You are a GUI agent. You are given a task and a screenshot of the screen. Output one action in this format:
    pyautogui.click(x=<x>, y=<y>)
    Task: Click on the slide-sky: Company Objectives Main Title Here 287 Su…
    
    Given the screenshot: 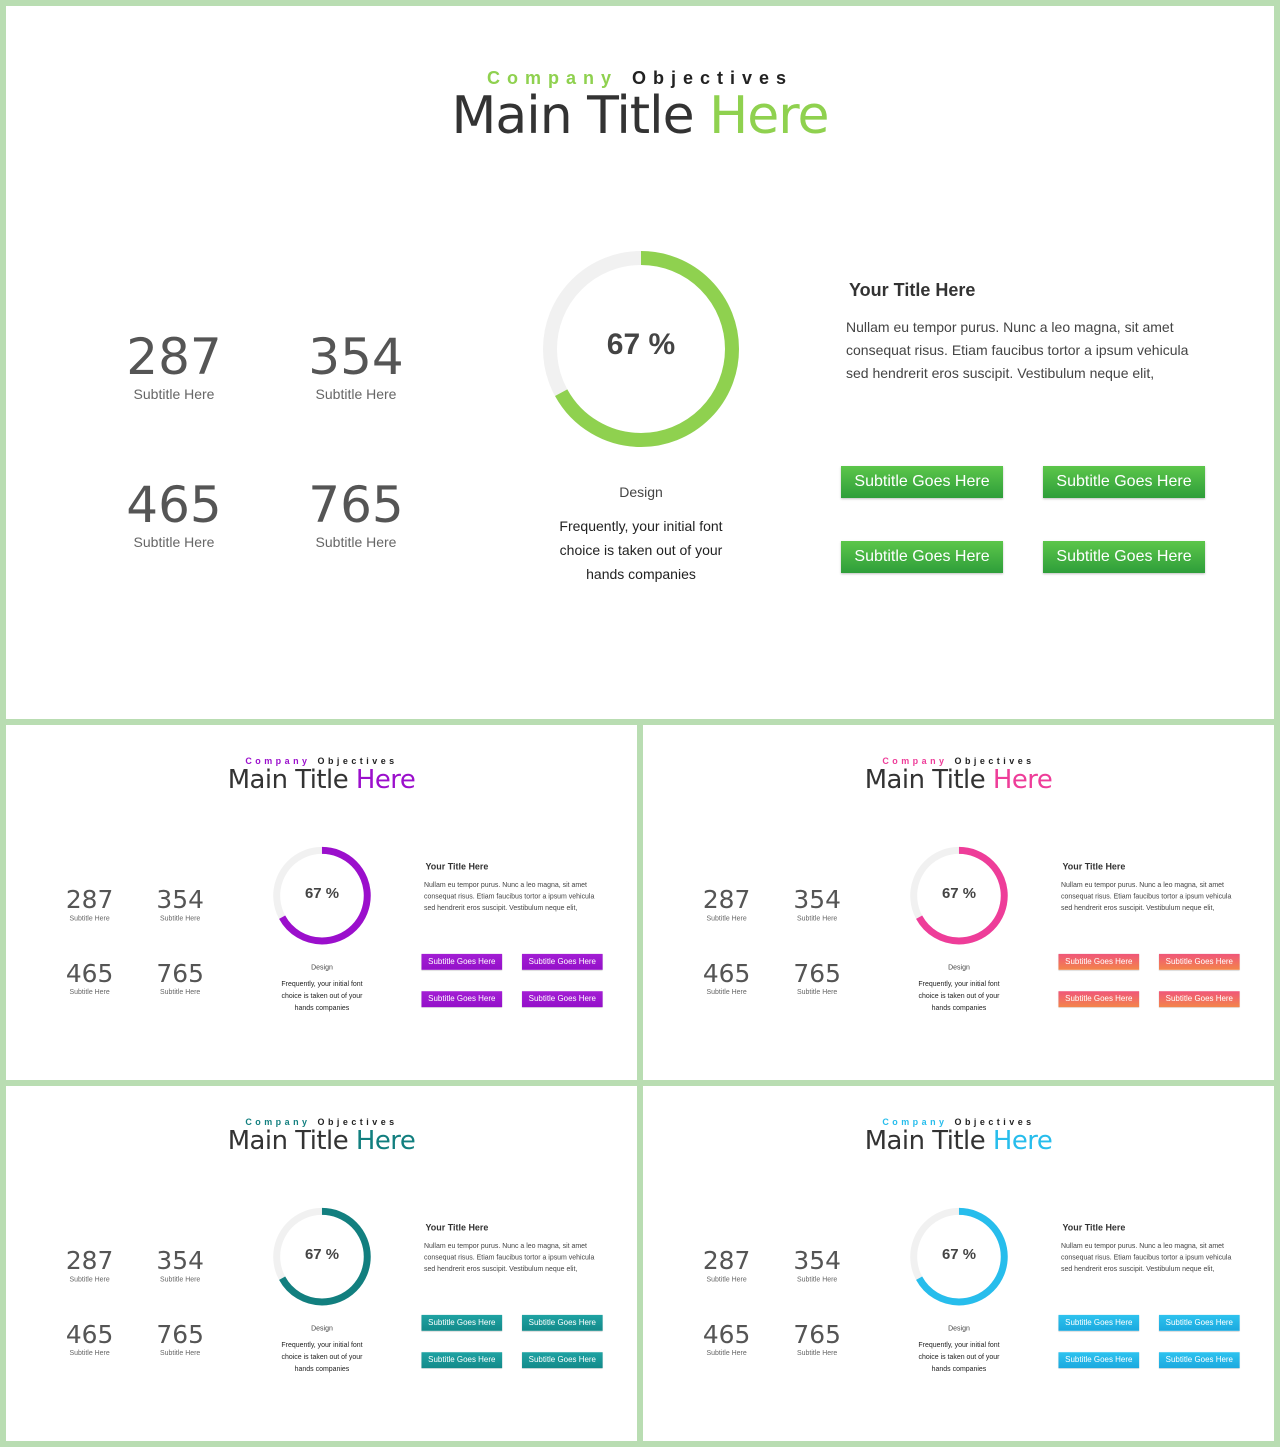 What is the action you would take?
    pyautogui.click(x=958, y=1263)
    